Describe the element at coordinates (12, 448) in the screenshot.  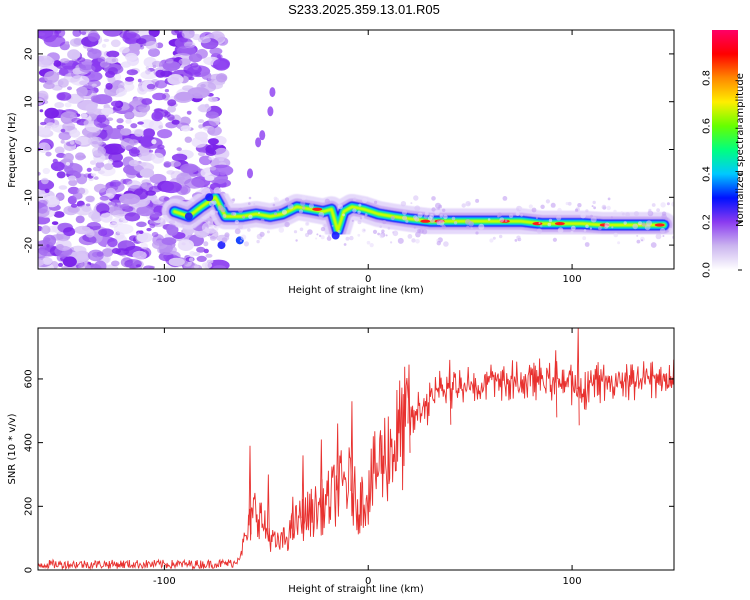
I see `snr-ylabel: SNR (10 * v/v)` at that location.